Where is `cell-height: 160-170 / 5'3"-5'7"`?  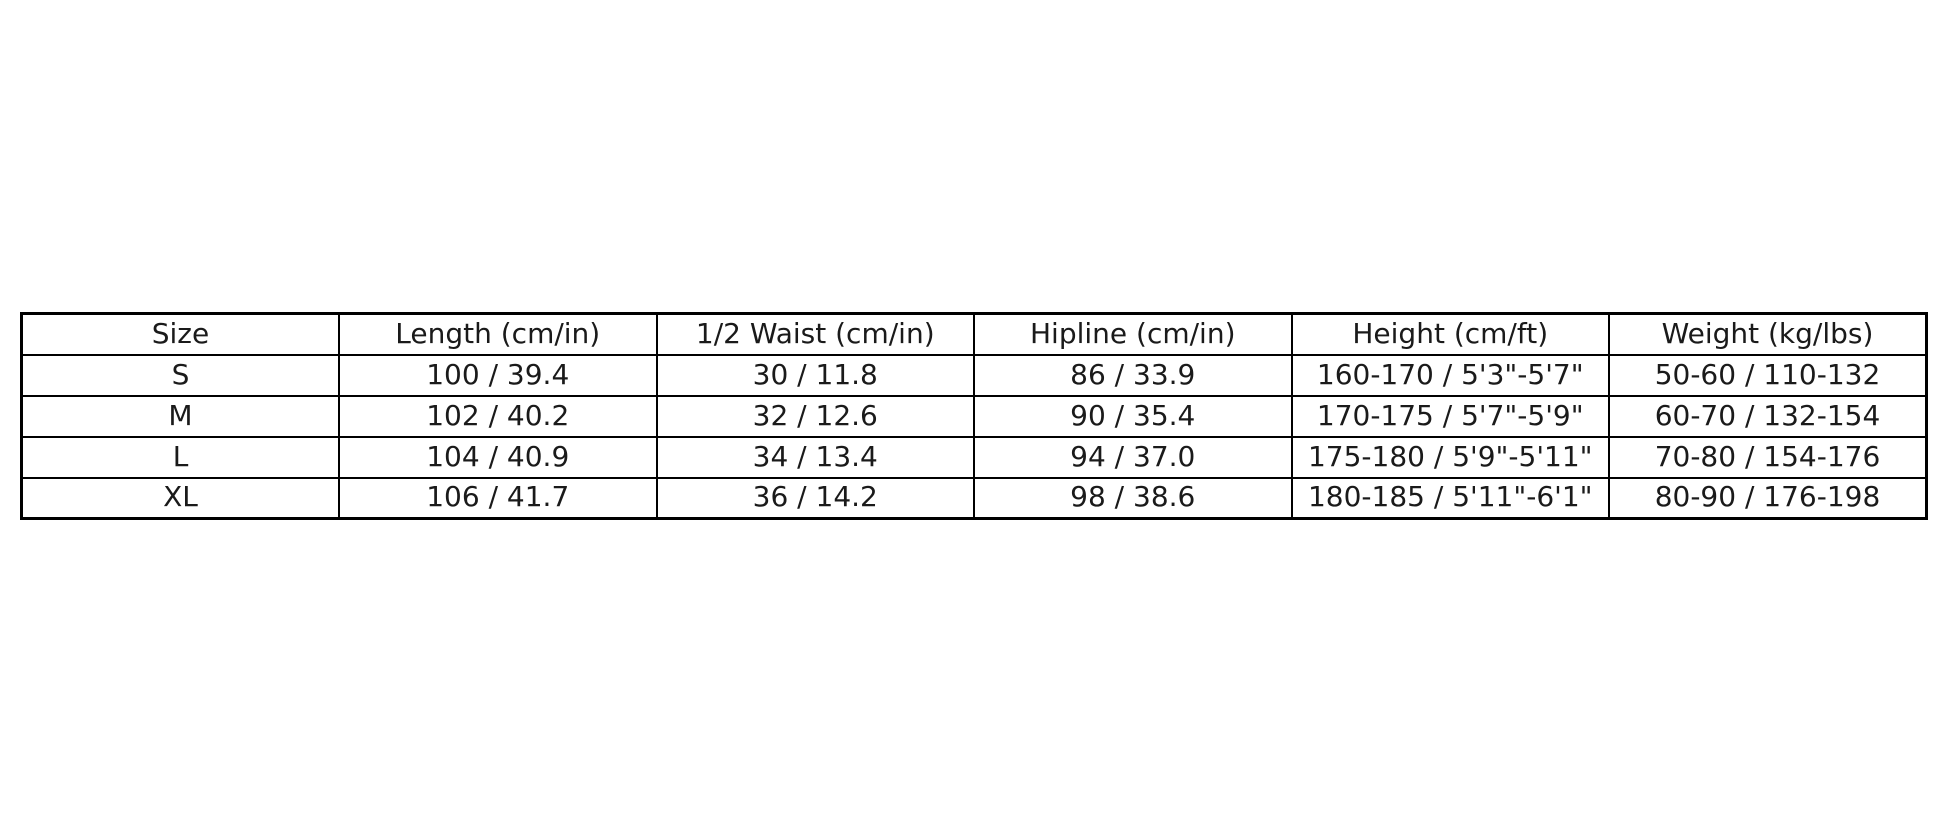
cell-height: 160-170 / 5'3"-5'7" is located at coordinates (1450, 375).